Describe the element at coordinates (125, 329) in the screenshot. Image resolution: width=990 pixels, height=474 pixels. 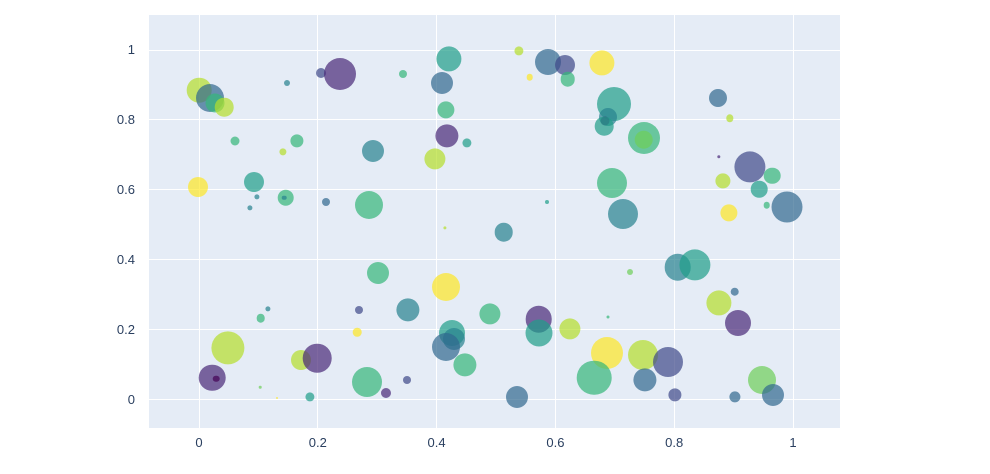
I see `y-axis-tick-label: 0.2` at that location.